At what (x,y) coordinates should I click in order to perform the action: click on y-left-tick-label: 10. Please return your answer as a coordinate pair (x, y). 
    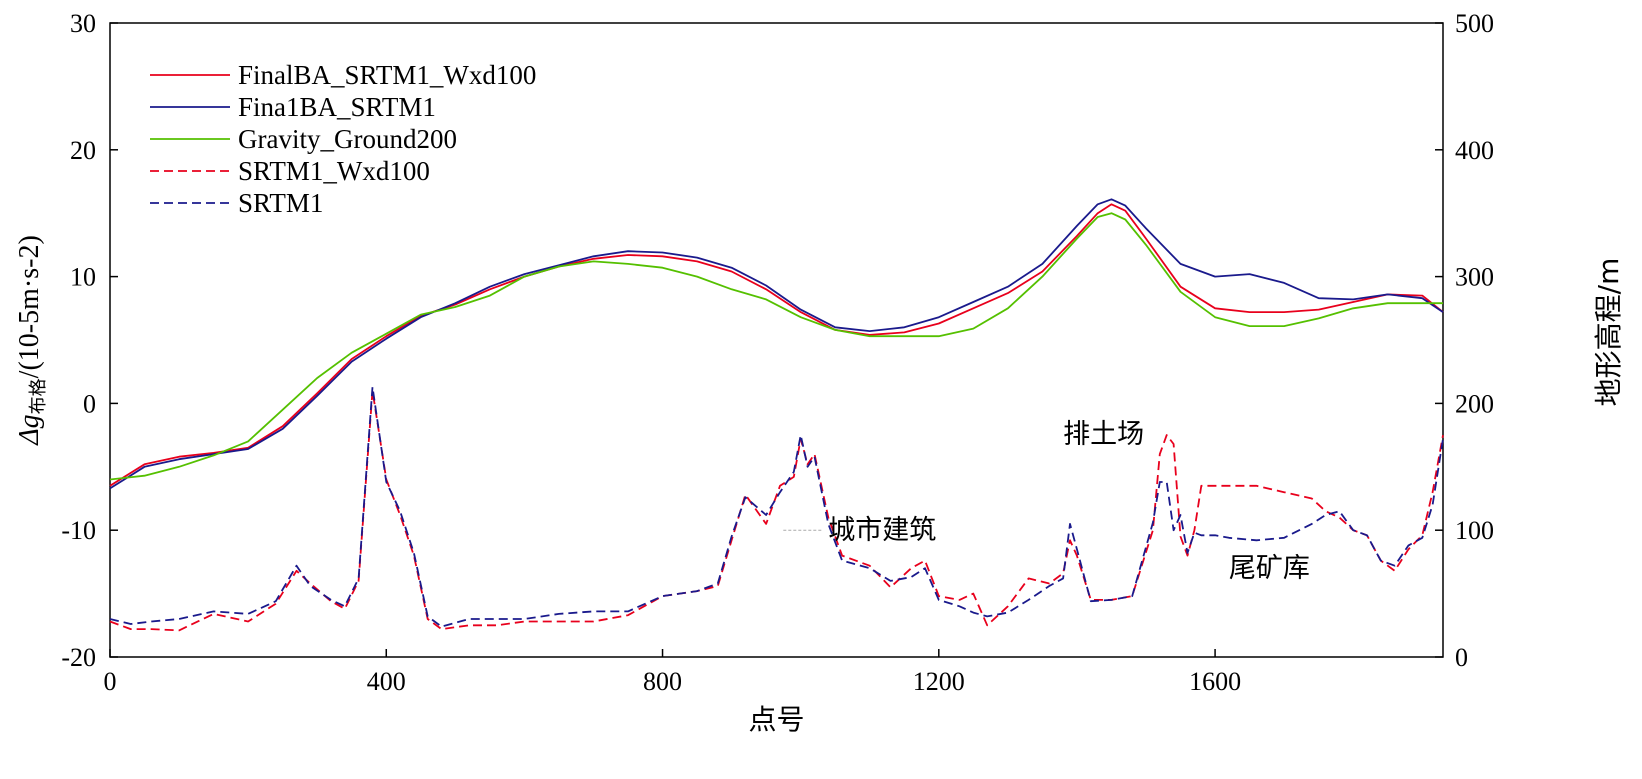
    Looking at the image, I should click on (83, 277).